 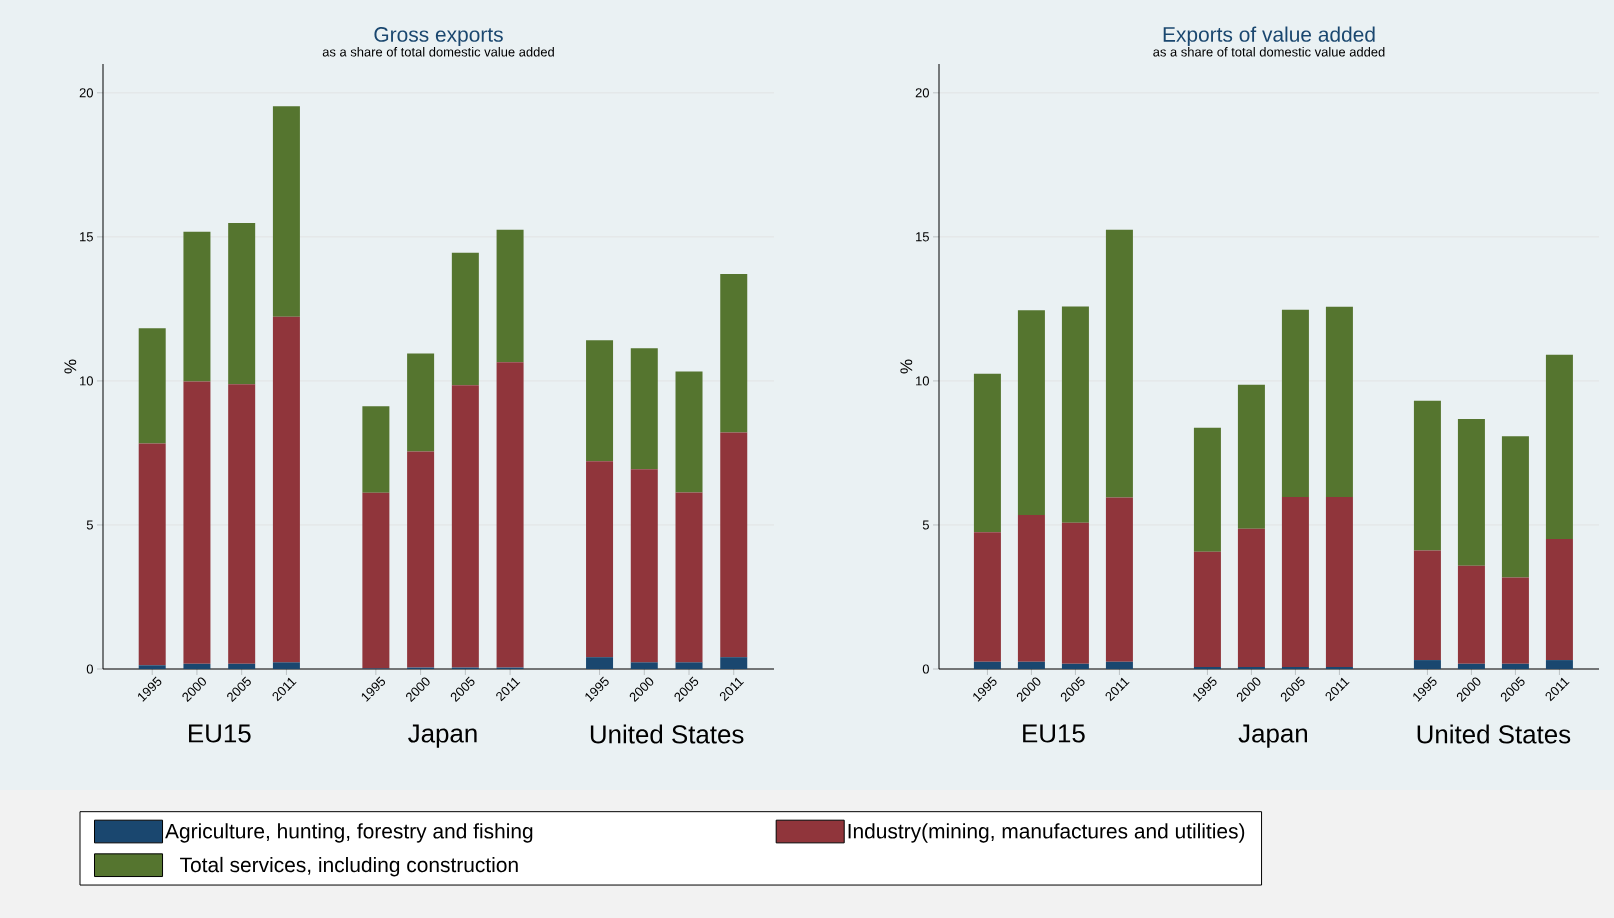 I want to click on legend-label: Agriculture, hunting, forestry and fishing, so click(x=349, y=833).